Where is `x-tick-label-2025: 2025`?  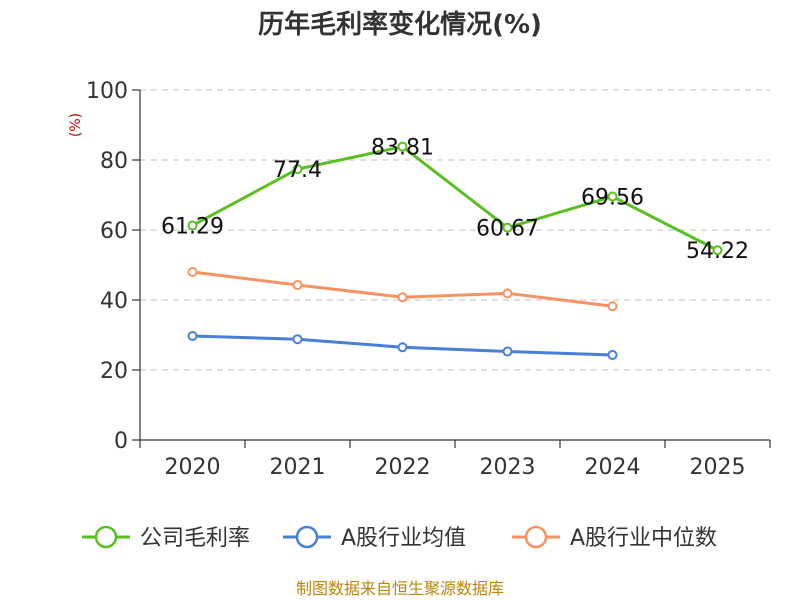 x-tick-label-2025: 2025 is located at coordinates (718, 467).